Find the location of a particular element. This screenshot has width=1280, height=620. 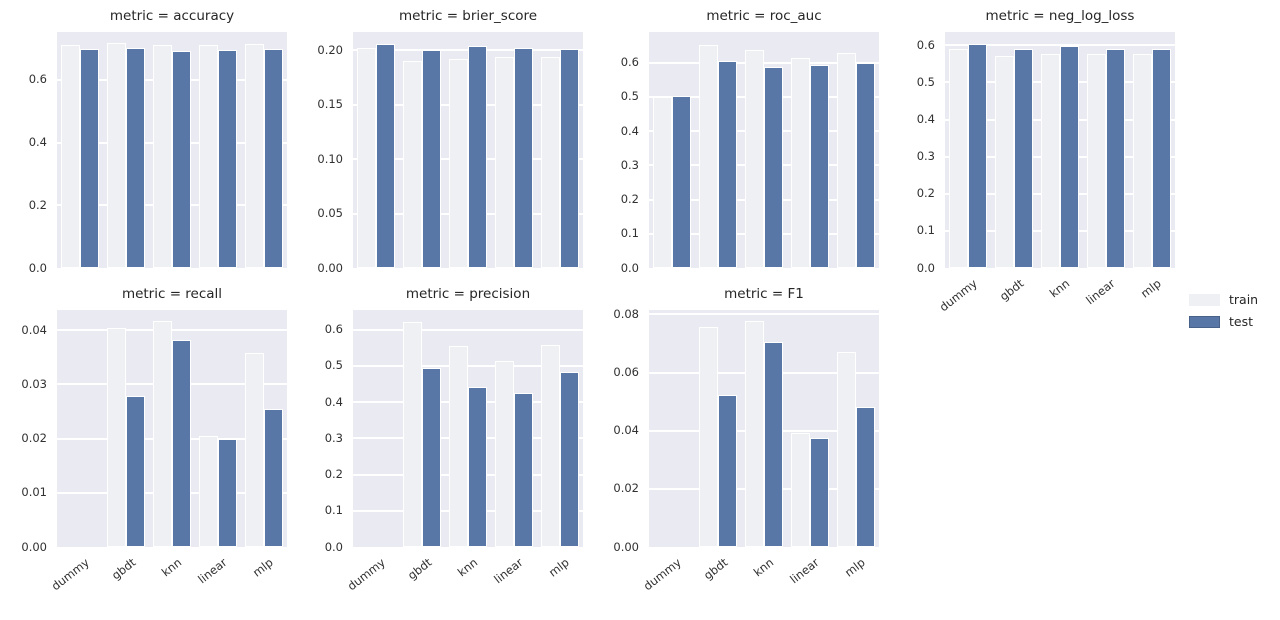

bar-train-knn-precision is located at coordinates (458, 446).